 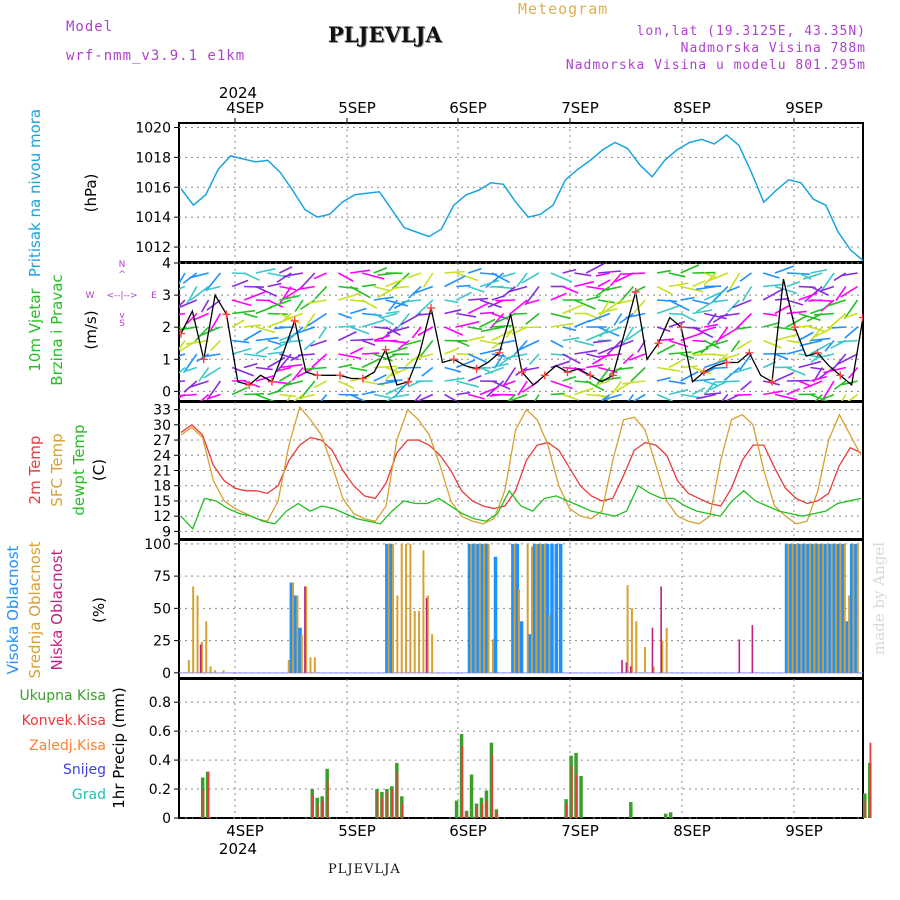 I want to click on y-tick-label-temperature: 21, so click(x=162, y=472).